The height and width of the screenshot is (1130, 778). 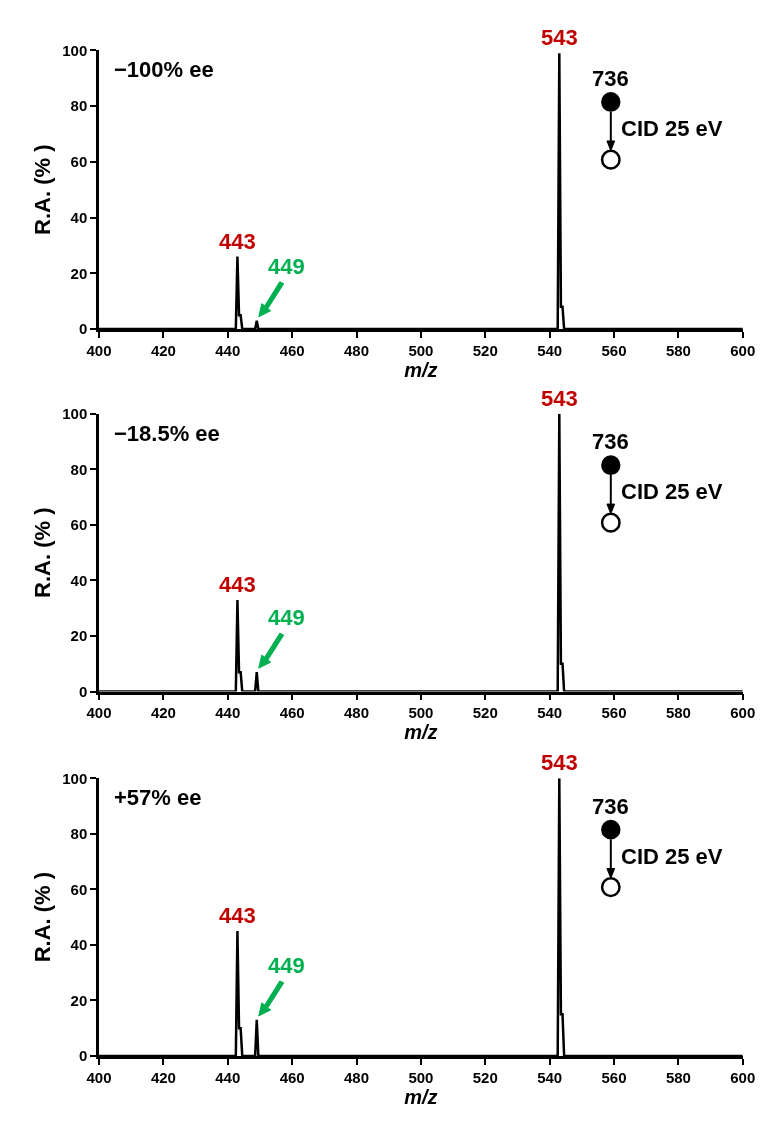 I want to click on annotation: −100% ee, so click(x=164, y=69).